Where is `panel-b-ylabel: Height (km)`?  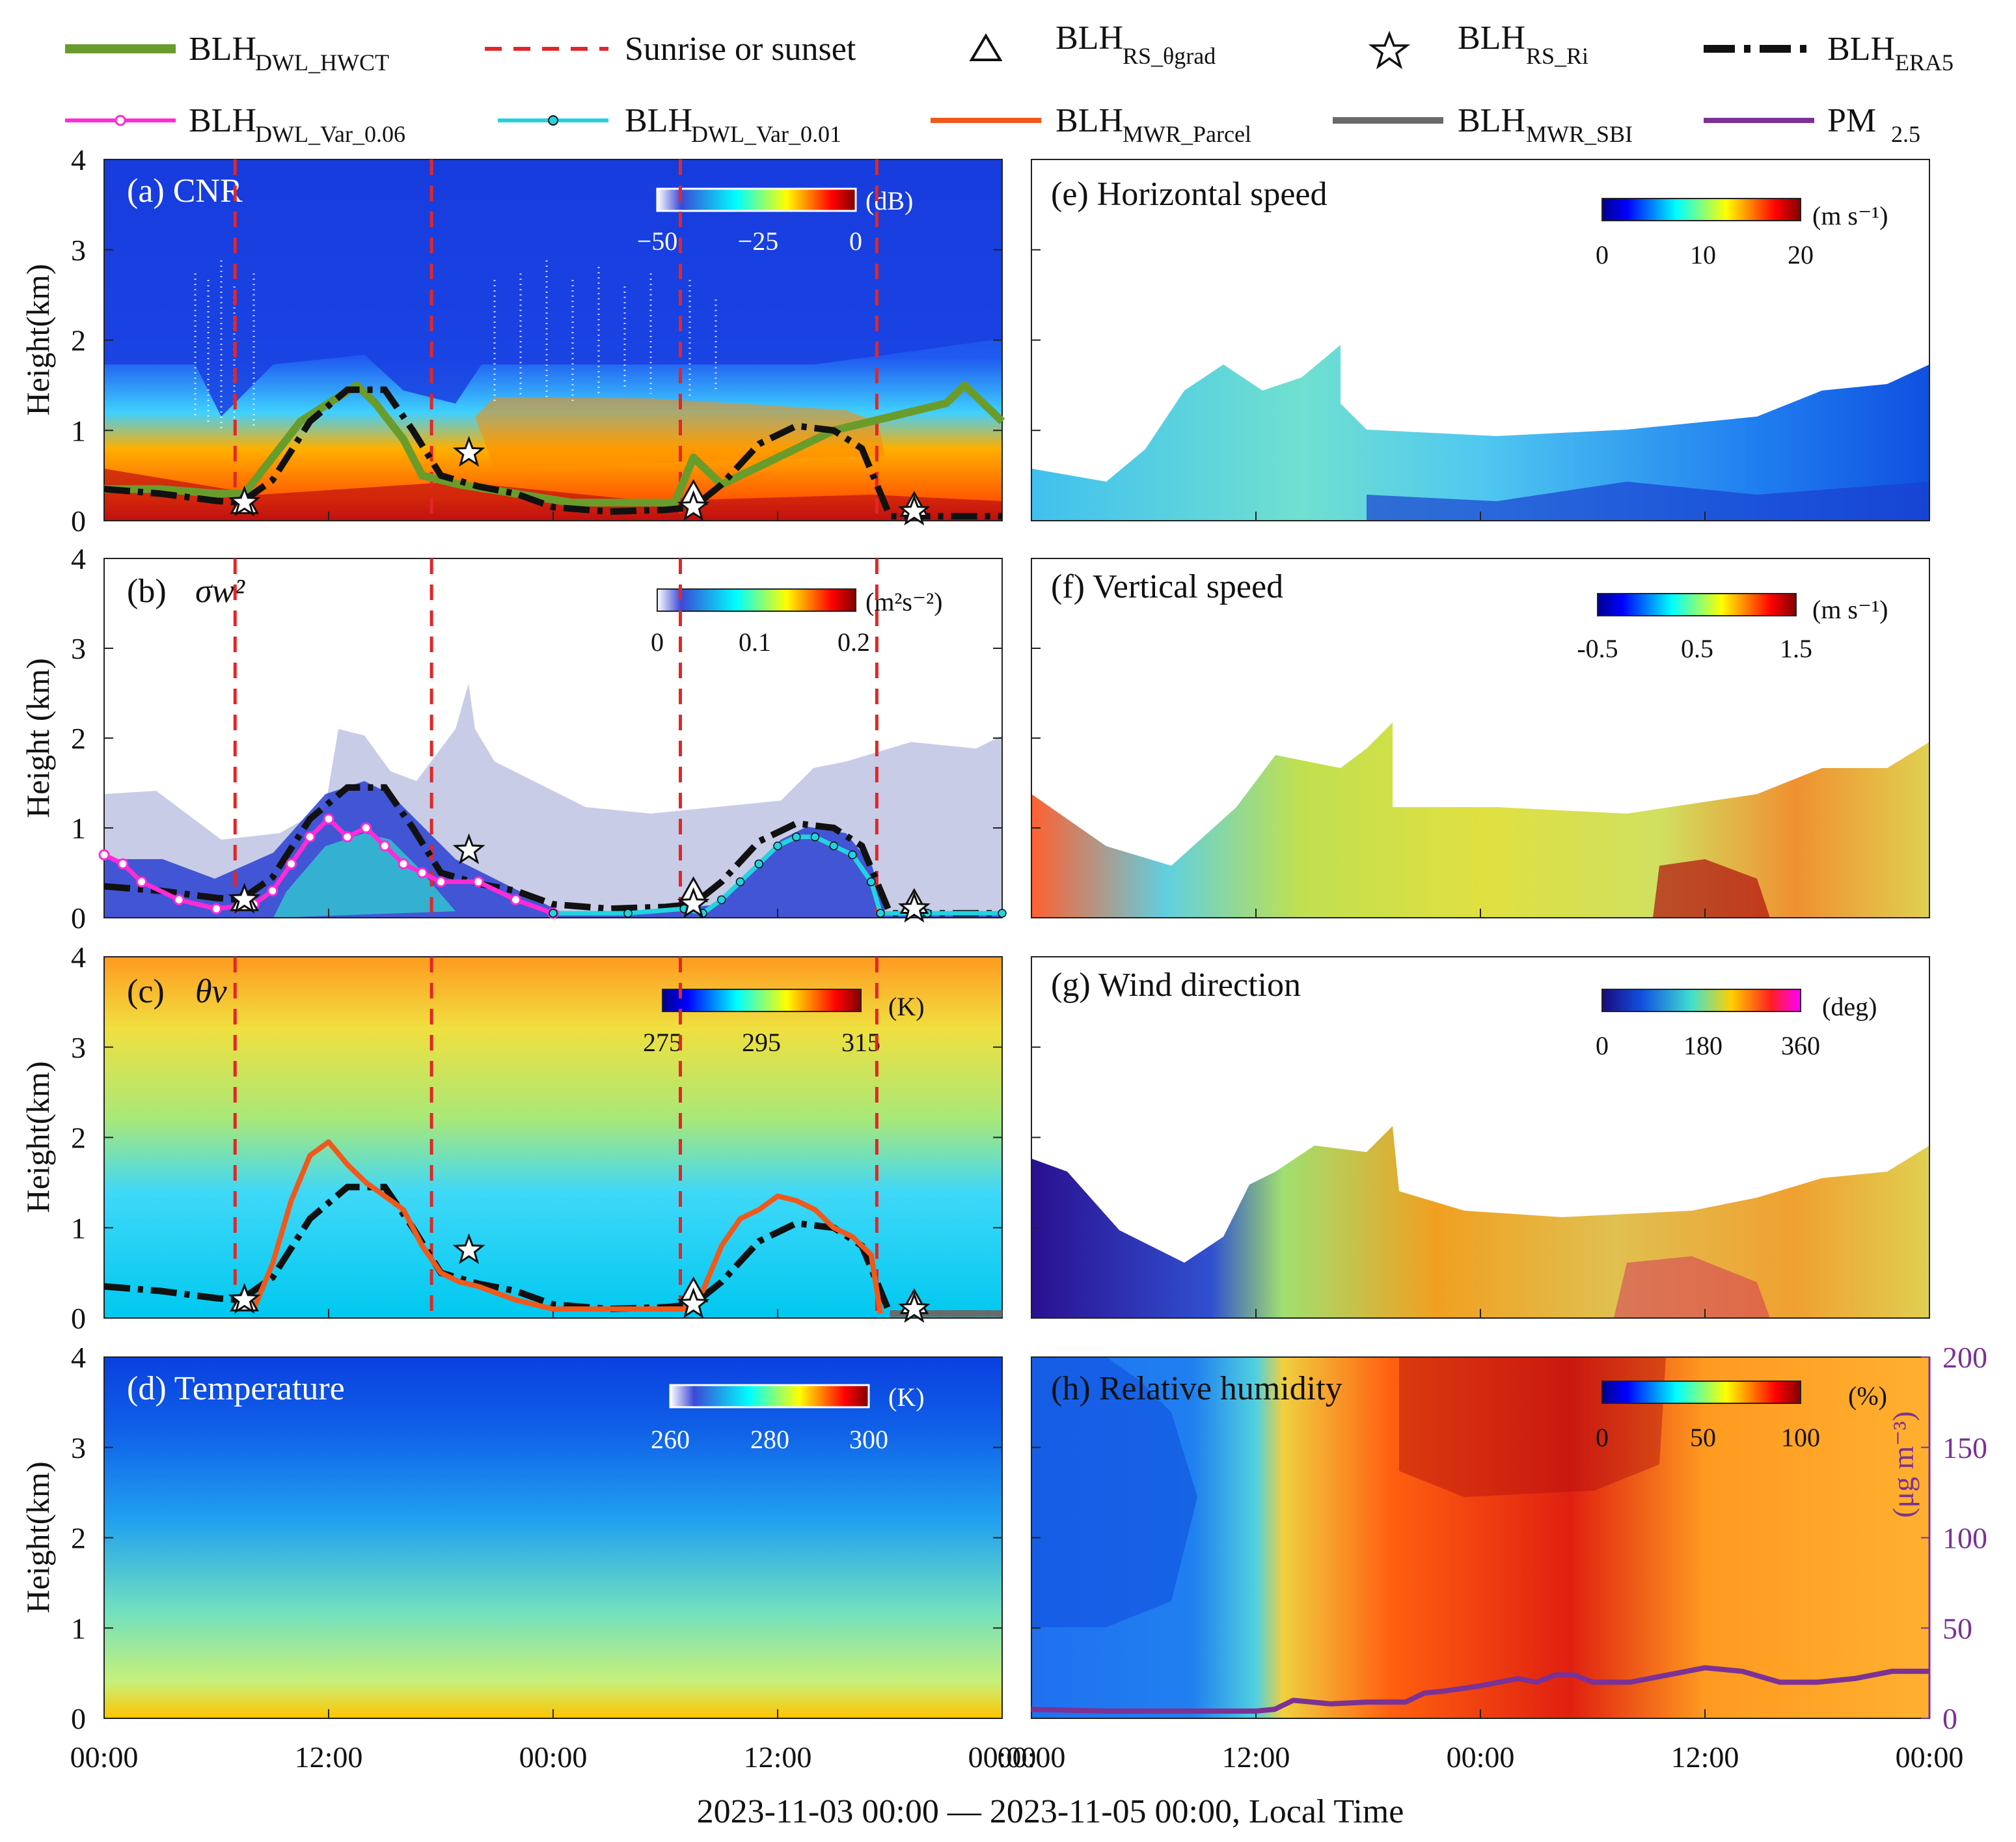
panel-b-ylabel: Height (km) is located at coordinates (38, 738).